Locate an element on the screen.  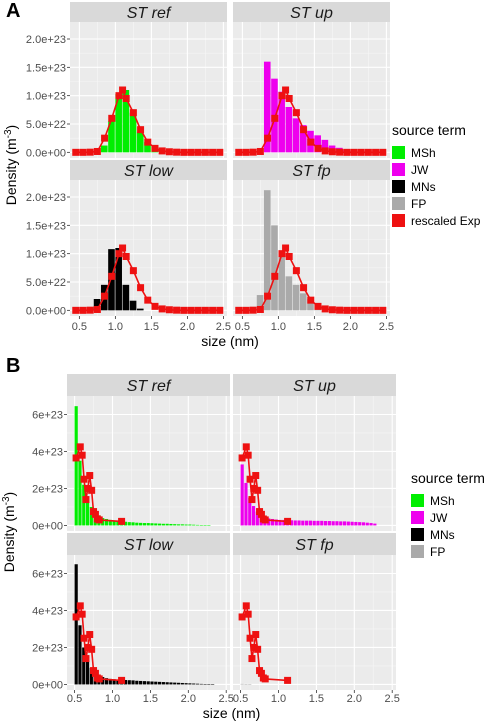
legend-label: MNs is located at coordinates (442, 534).